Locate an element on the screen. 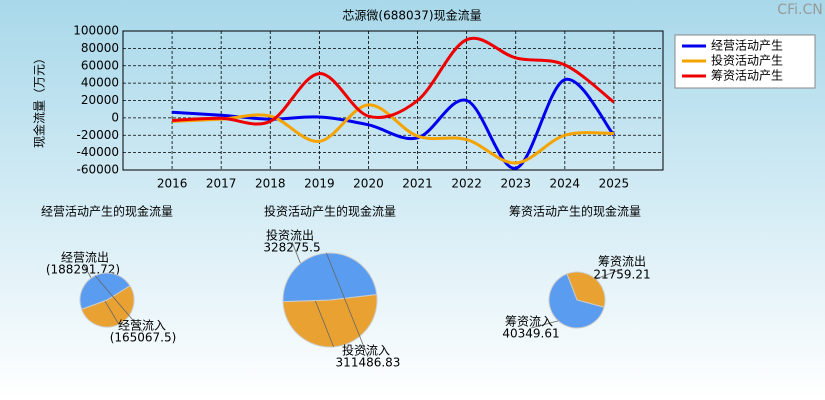 The image size is (825, 400). slice-value: 21759.21 is located at coordinates (621, 275).